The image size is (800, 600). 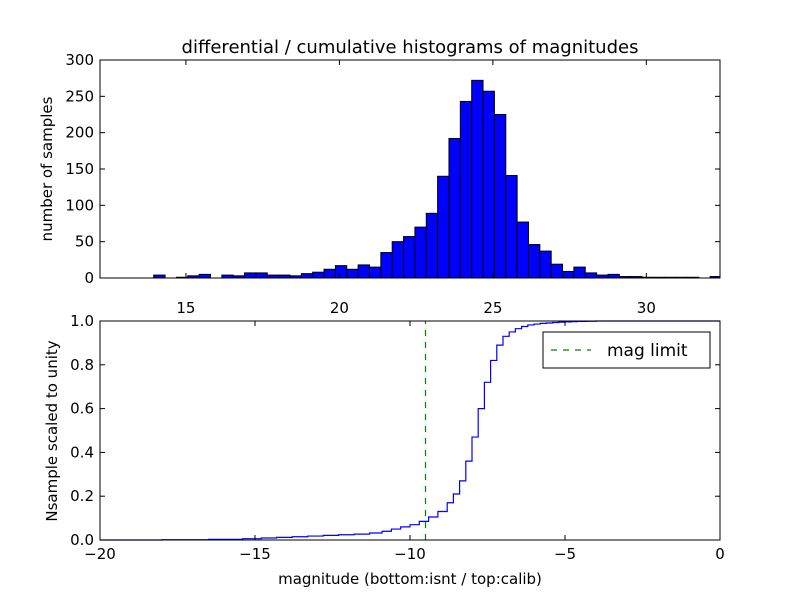 I want to click on legend: mag limit, so click(x=626, y=350).